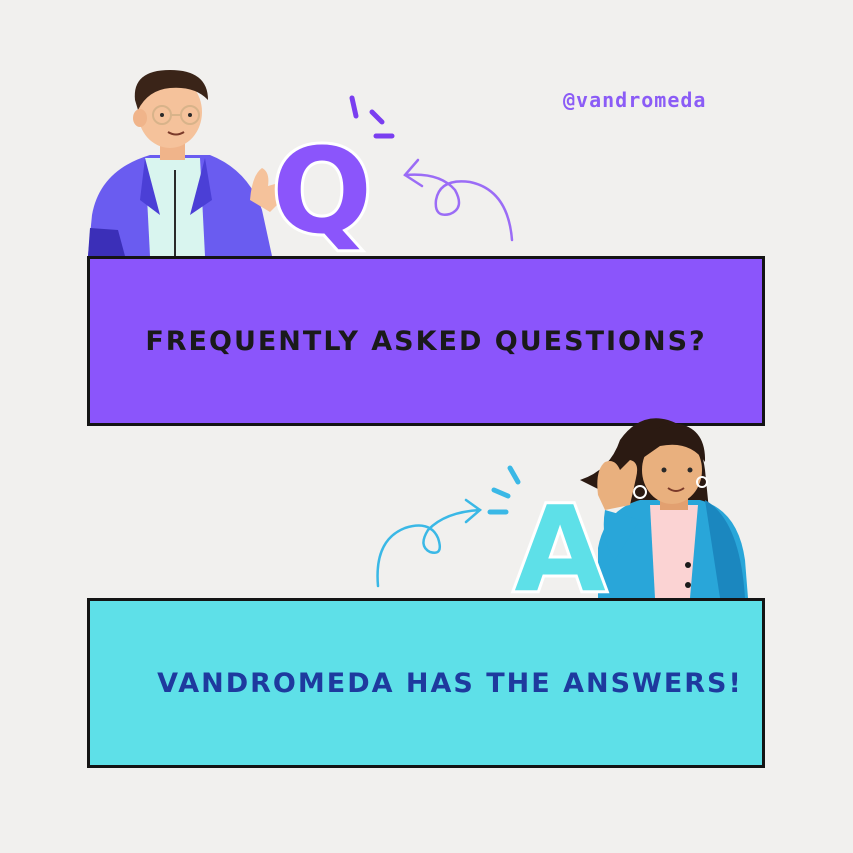 This screenshot has width=853, height=853. Describe the element at coordinates (559, 549) in the screenshot. I see `a-letter: A` at that location.